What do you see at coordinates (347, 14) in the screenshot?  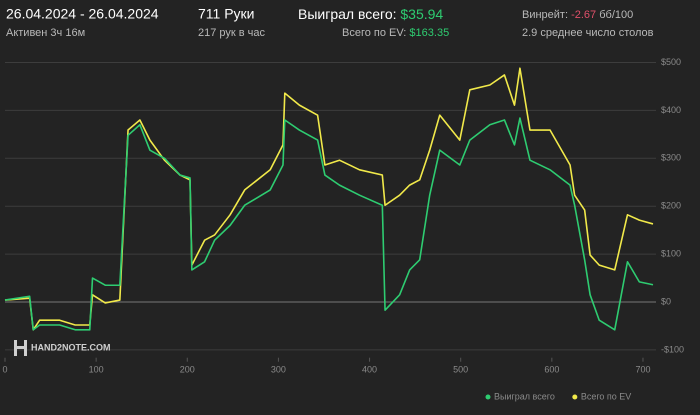 I see `won-label: Выиграл всего:` at bounding box center [347, 14].